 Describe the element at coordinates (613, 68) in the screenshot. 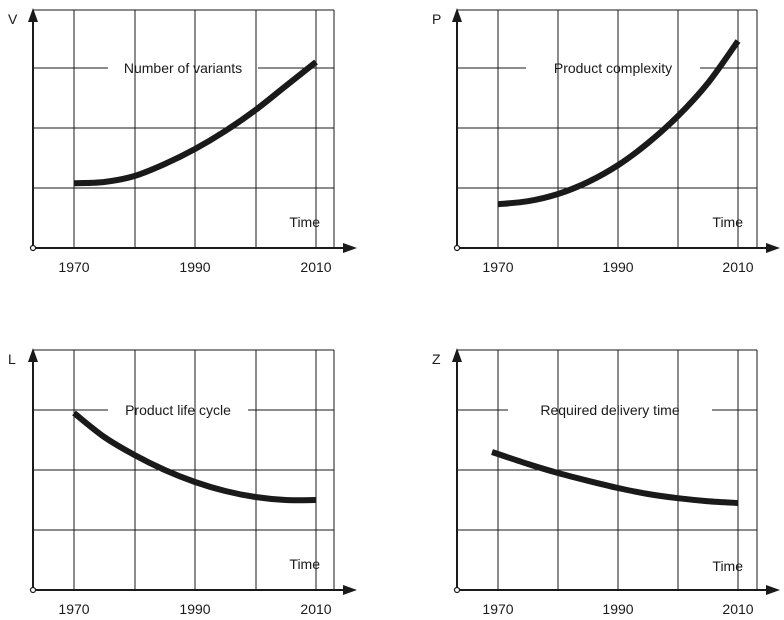

I see `annotation-label: Product complexity` at that location.